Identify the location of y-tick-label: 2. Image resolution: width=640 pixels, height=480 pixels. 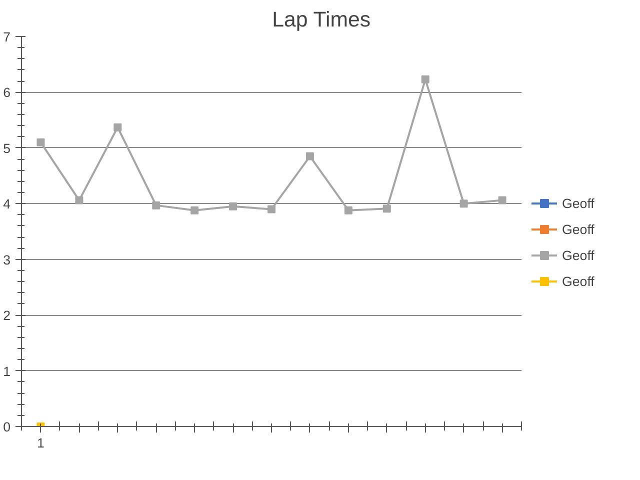
(7, 316).